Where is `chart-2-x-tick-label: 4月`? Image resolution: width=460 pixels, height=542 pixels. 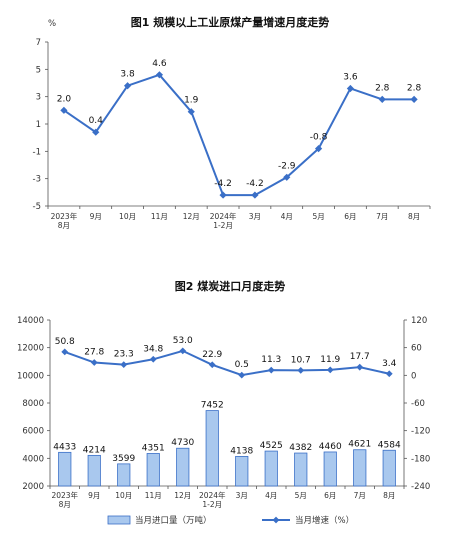
chart-2-x-tick-label: 4月 is located at coordinates (271, 495).